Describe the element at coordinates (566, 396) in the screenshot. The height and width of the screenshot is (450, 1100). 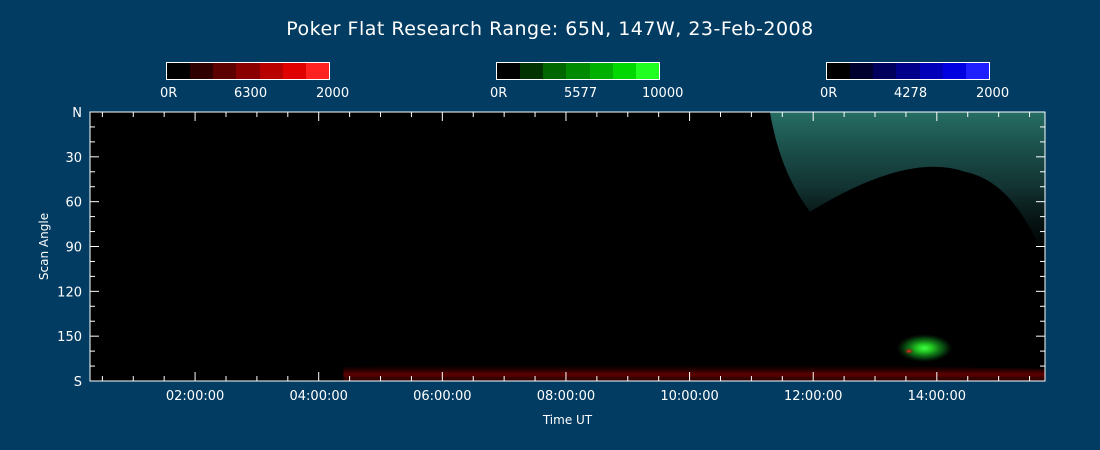
I see `x-tick-label: 08:00:00` at that location.